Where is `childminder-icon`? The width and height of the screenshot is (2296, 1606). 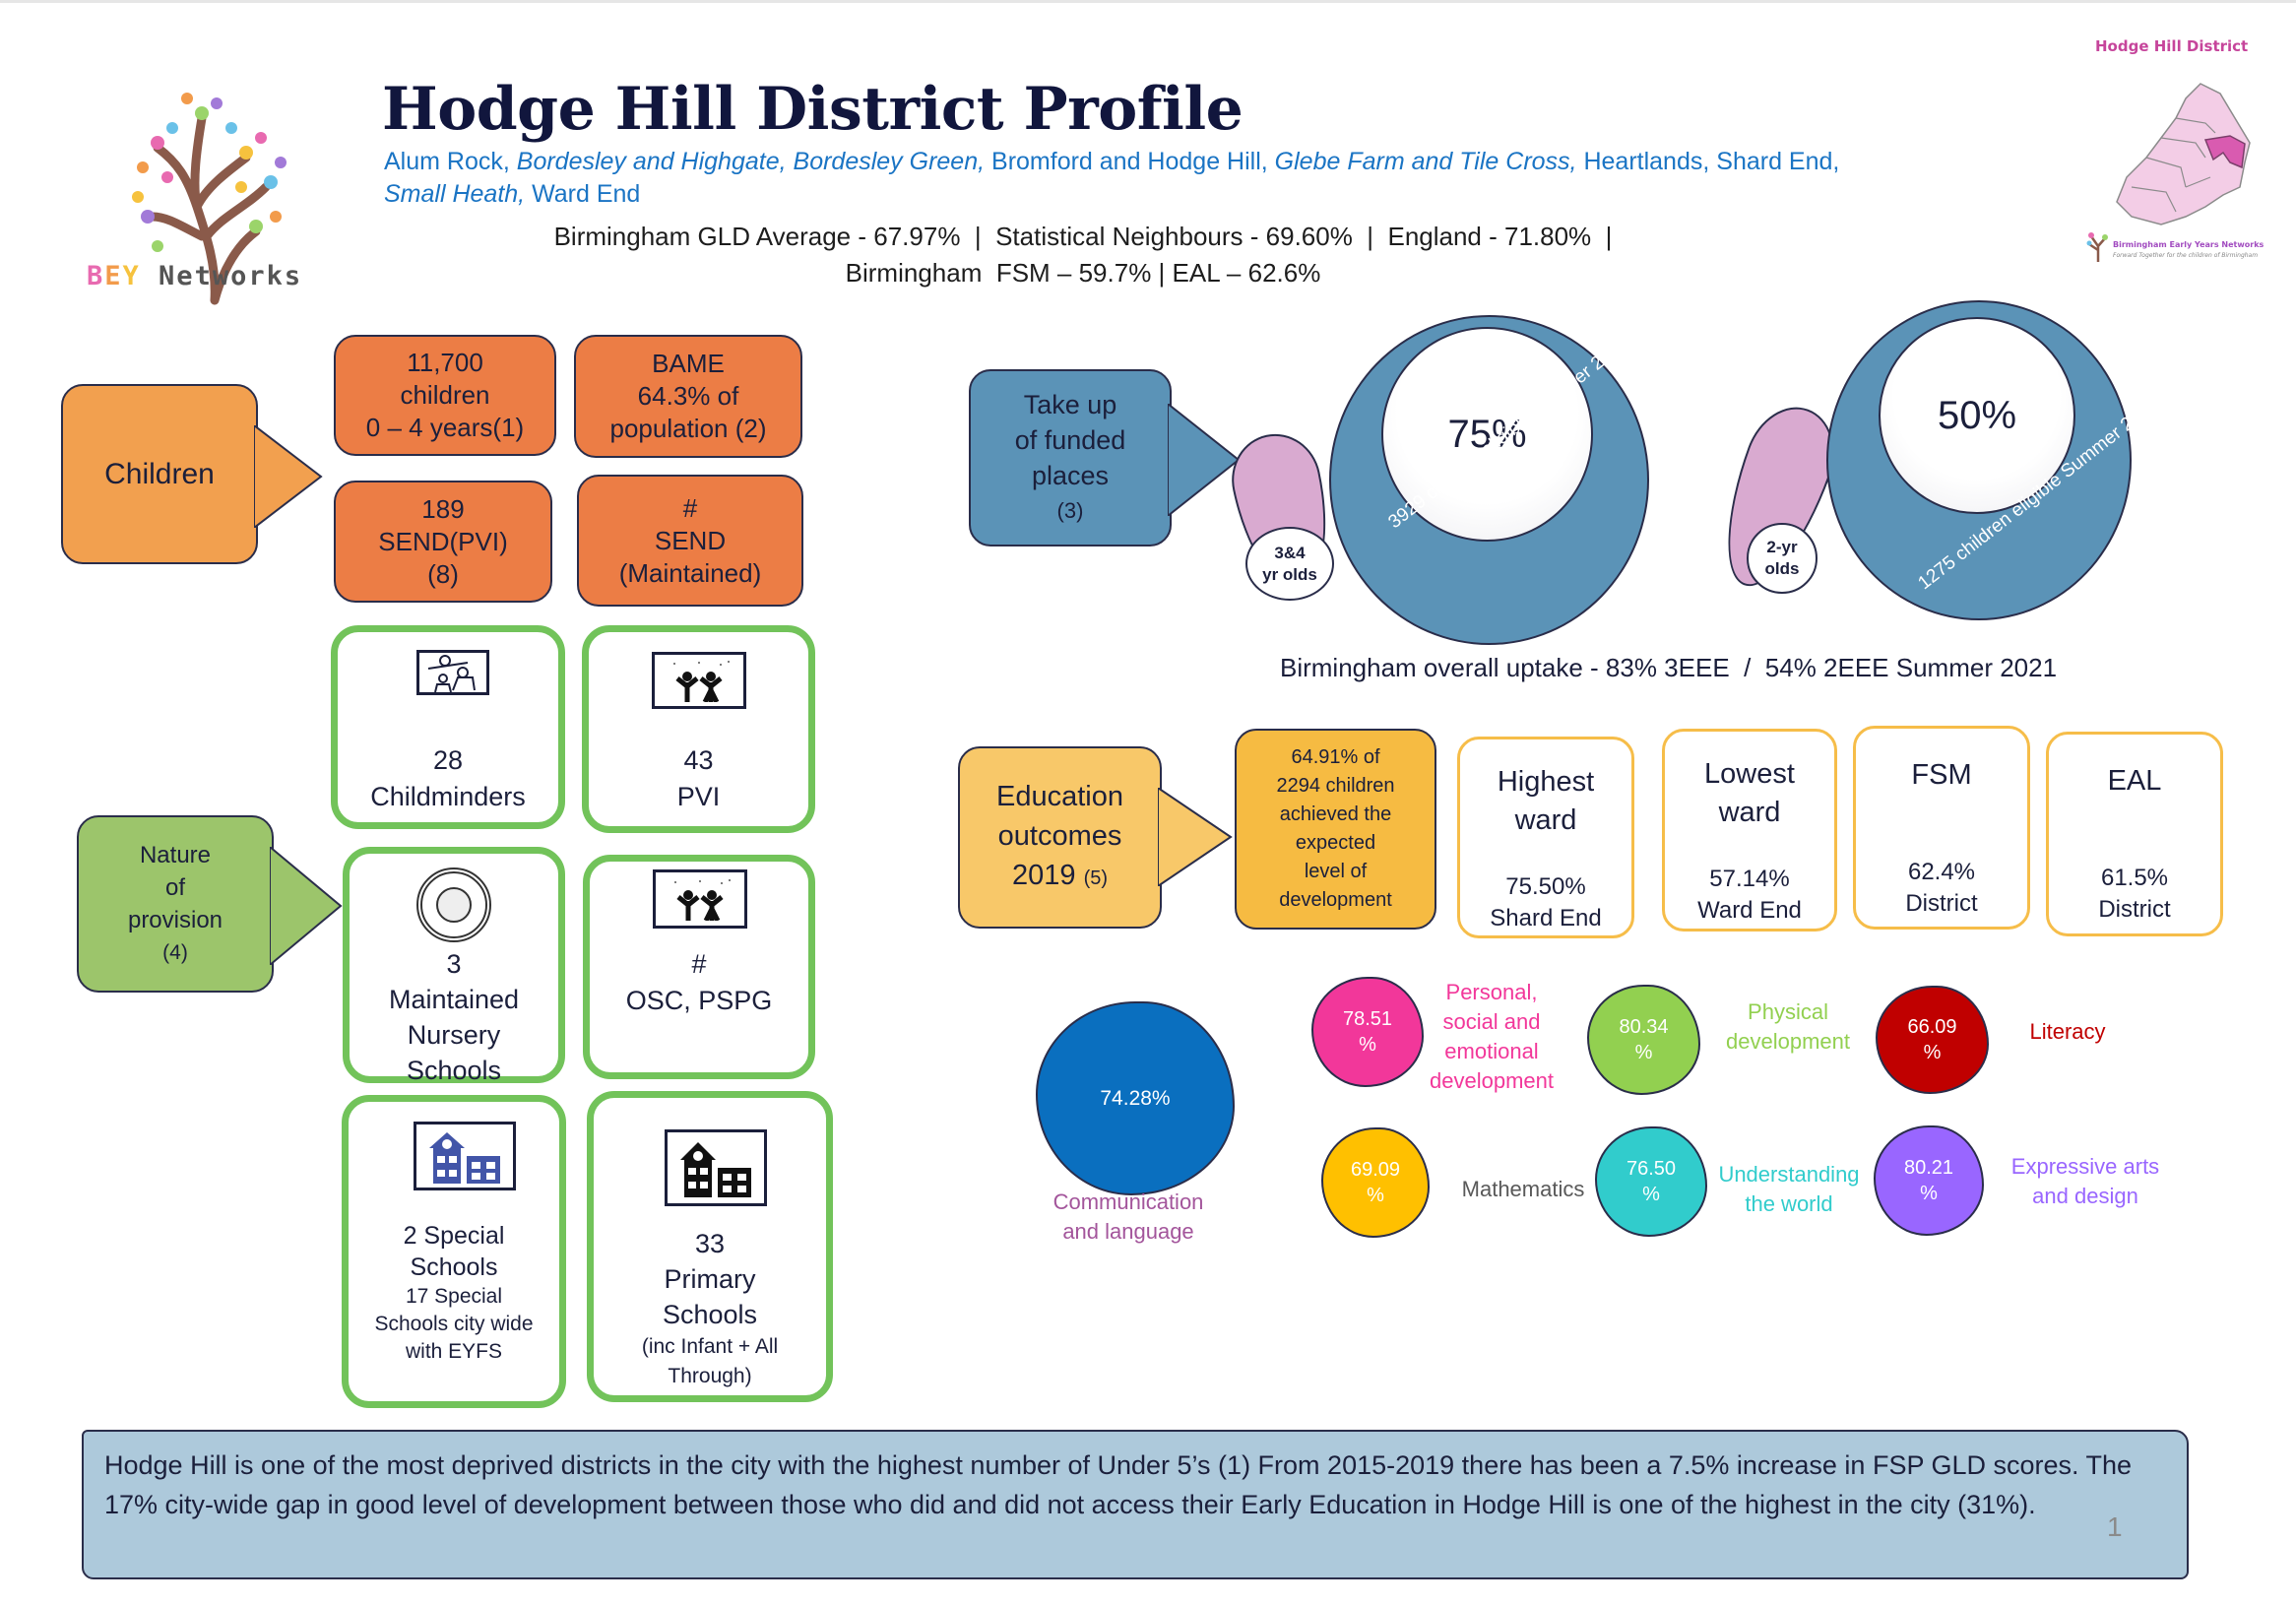 childminder-icon is located at coordinates (452, 673).